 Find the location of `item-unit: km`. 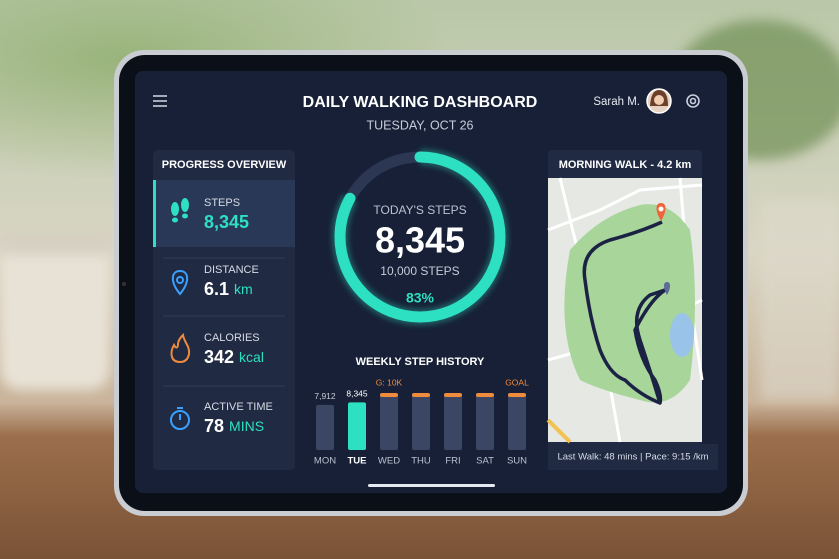

item-unit: km is located at coordinates (243, 289).